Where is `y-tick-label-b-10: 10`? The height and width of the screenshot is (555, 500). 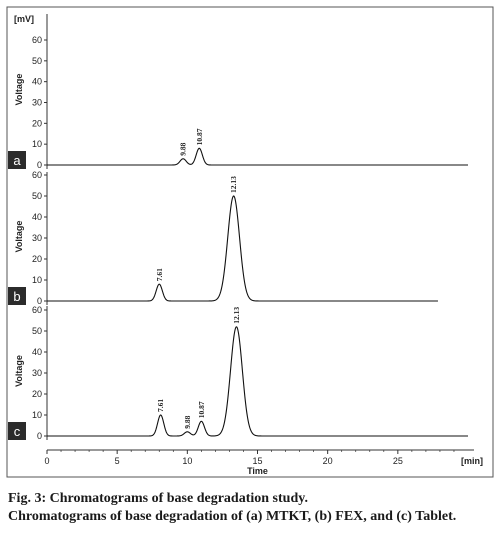
y-tick-label-b-10: 10 is located at coordinates (37, 280).